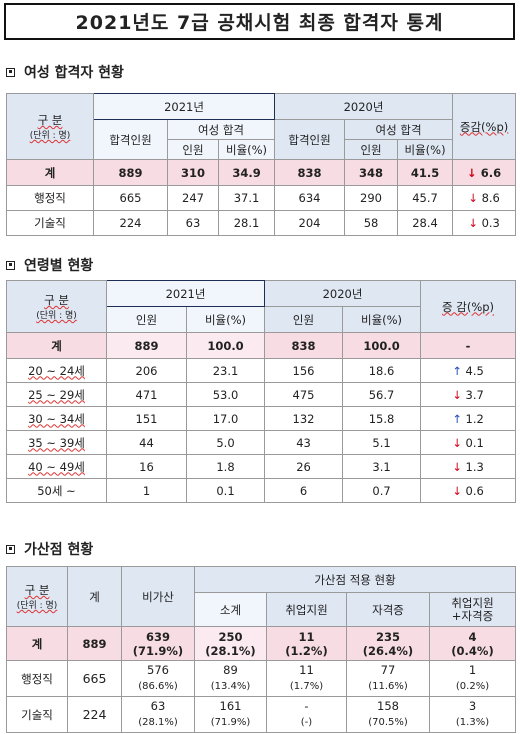 The image size is (520, 734). Describe the element at coordinates (158, 596) in the screenshot. I see `header-non-bonus: 비가산` at that location.